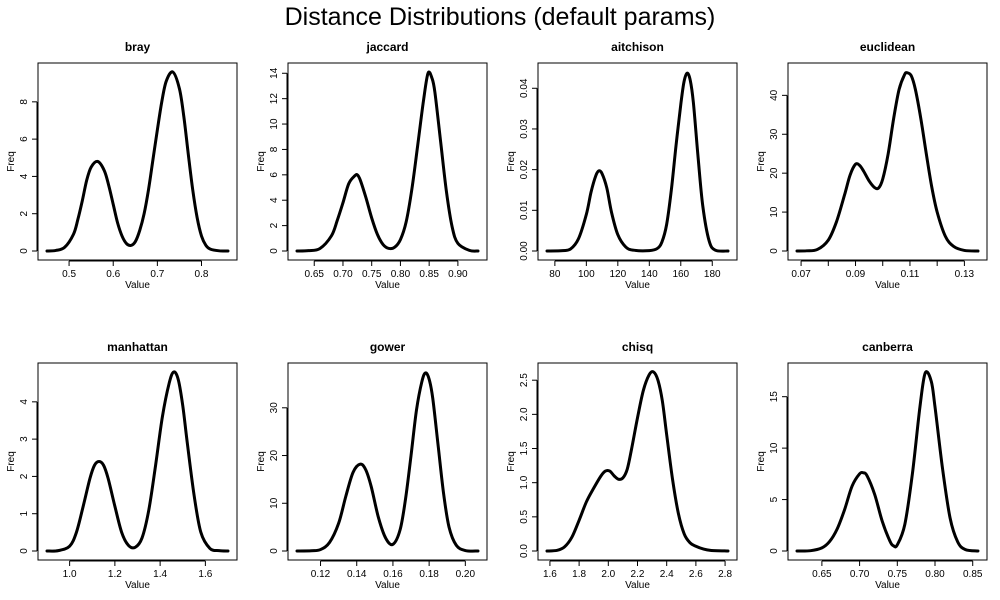 This screenshot has height=600, width=1000. I want to click on x-tick-label: 0.6, so click(113, 274).